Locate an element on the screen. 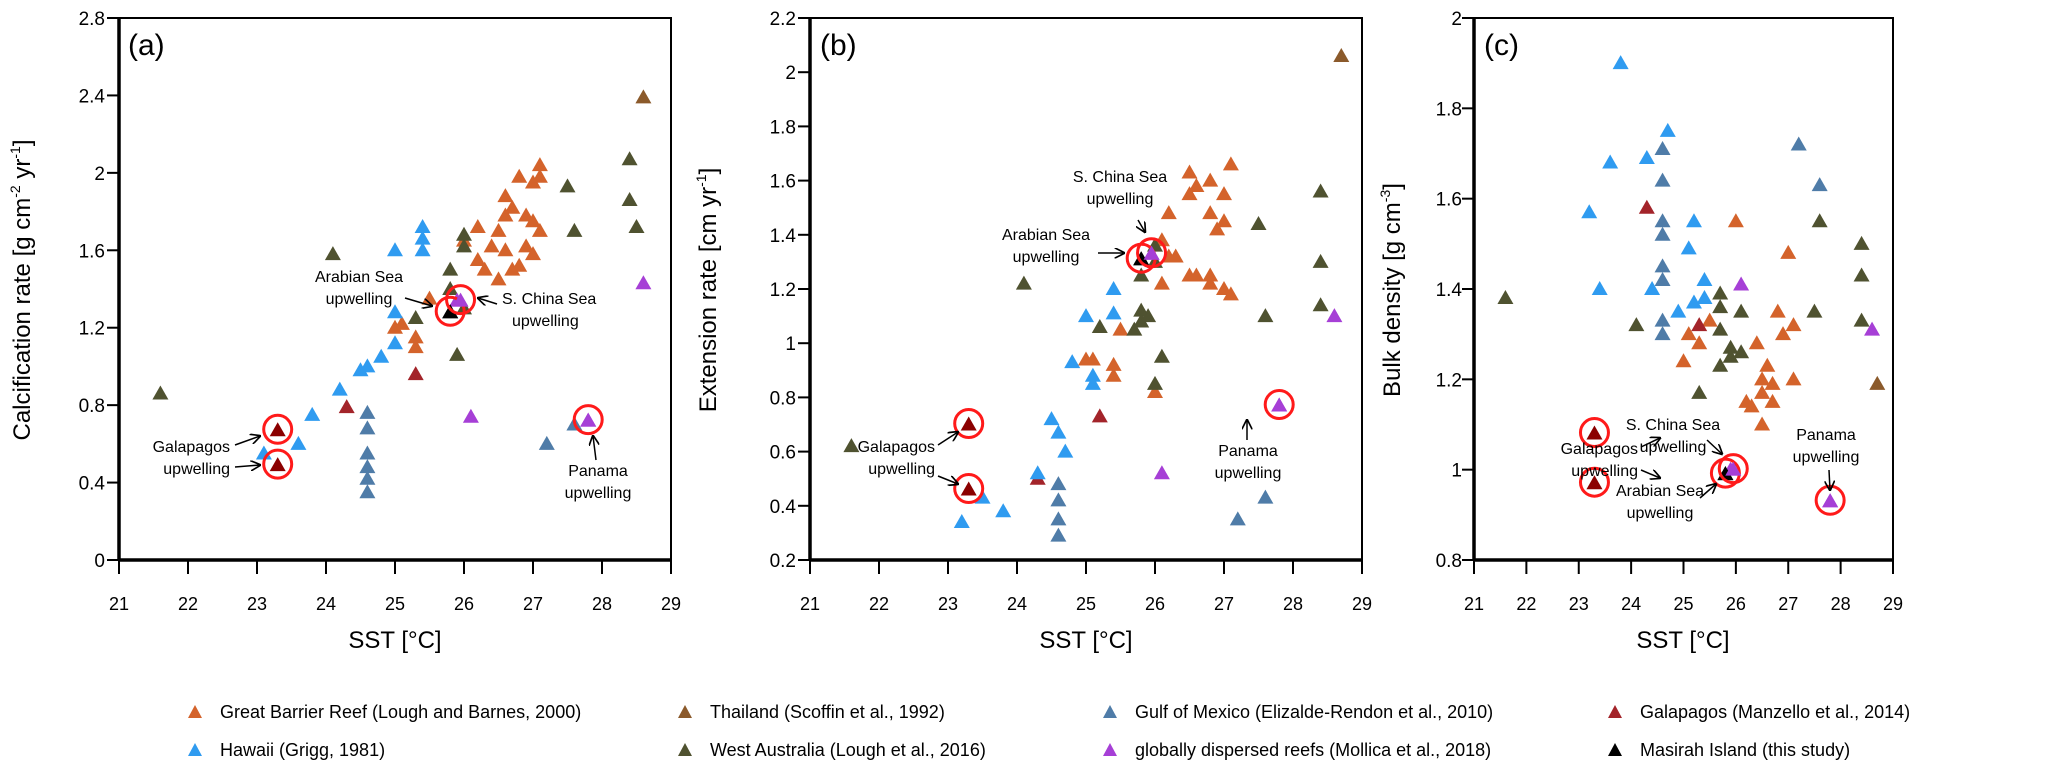 Image resolution: width=2068 pixels, height=763 pixels. svg-text: S. China Sea is located at coordinates (1673, 425).